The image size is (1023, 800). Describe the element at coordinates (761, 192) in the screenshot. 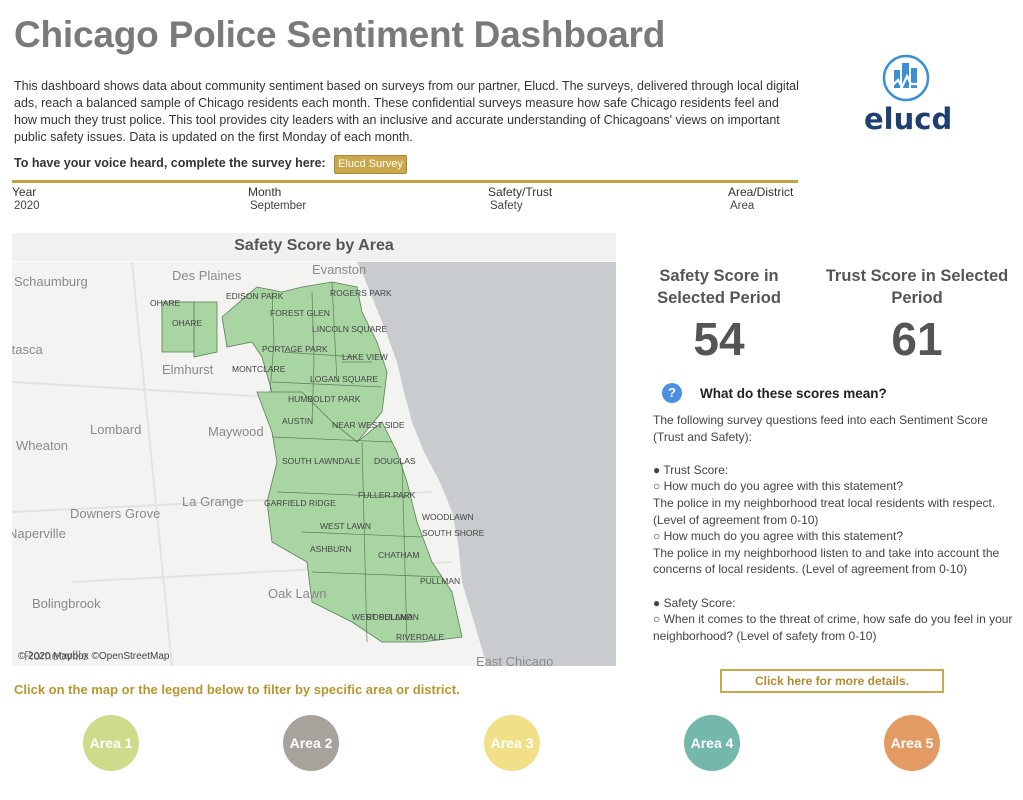

I see `area-district-filter-label: Area/District` at that location.